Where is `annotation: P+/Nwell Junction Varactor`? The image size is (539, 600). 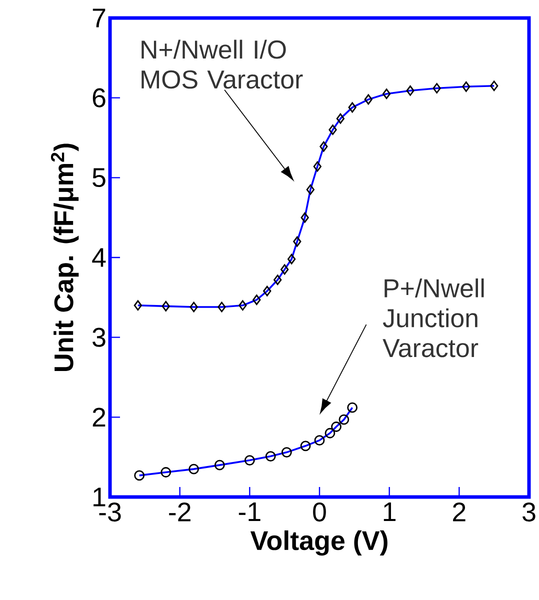 annotation: P+/Nwell Junction Varactor is located at coordinates (433, 318).